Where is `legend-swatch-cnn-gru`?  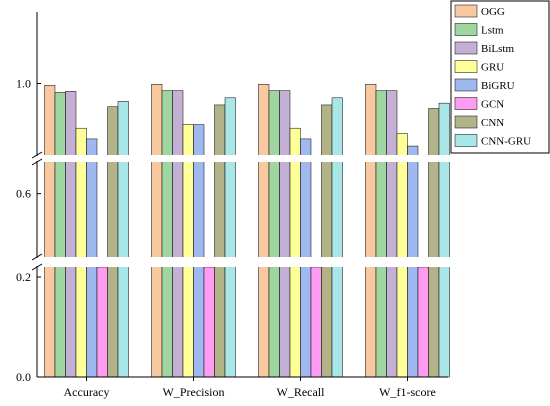 legend-swatch-cnn-gru is located at coordinates (466, 140).